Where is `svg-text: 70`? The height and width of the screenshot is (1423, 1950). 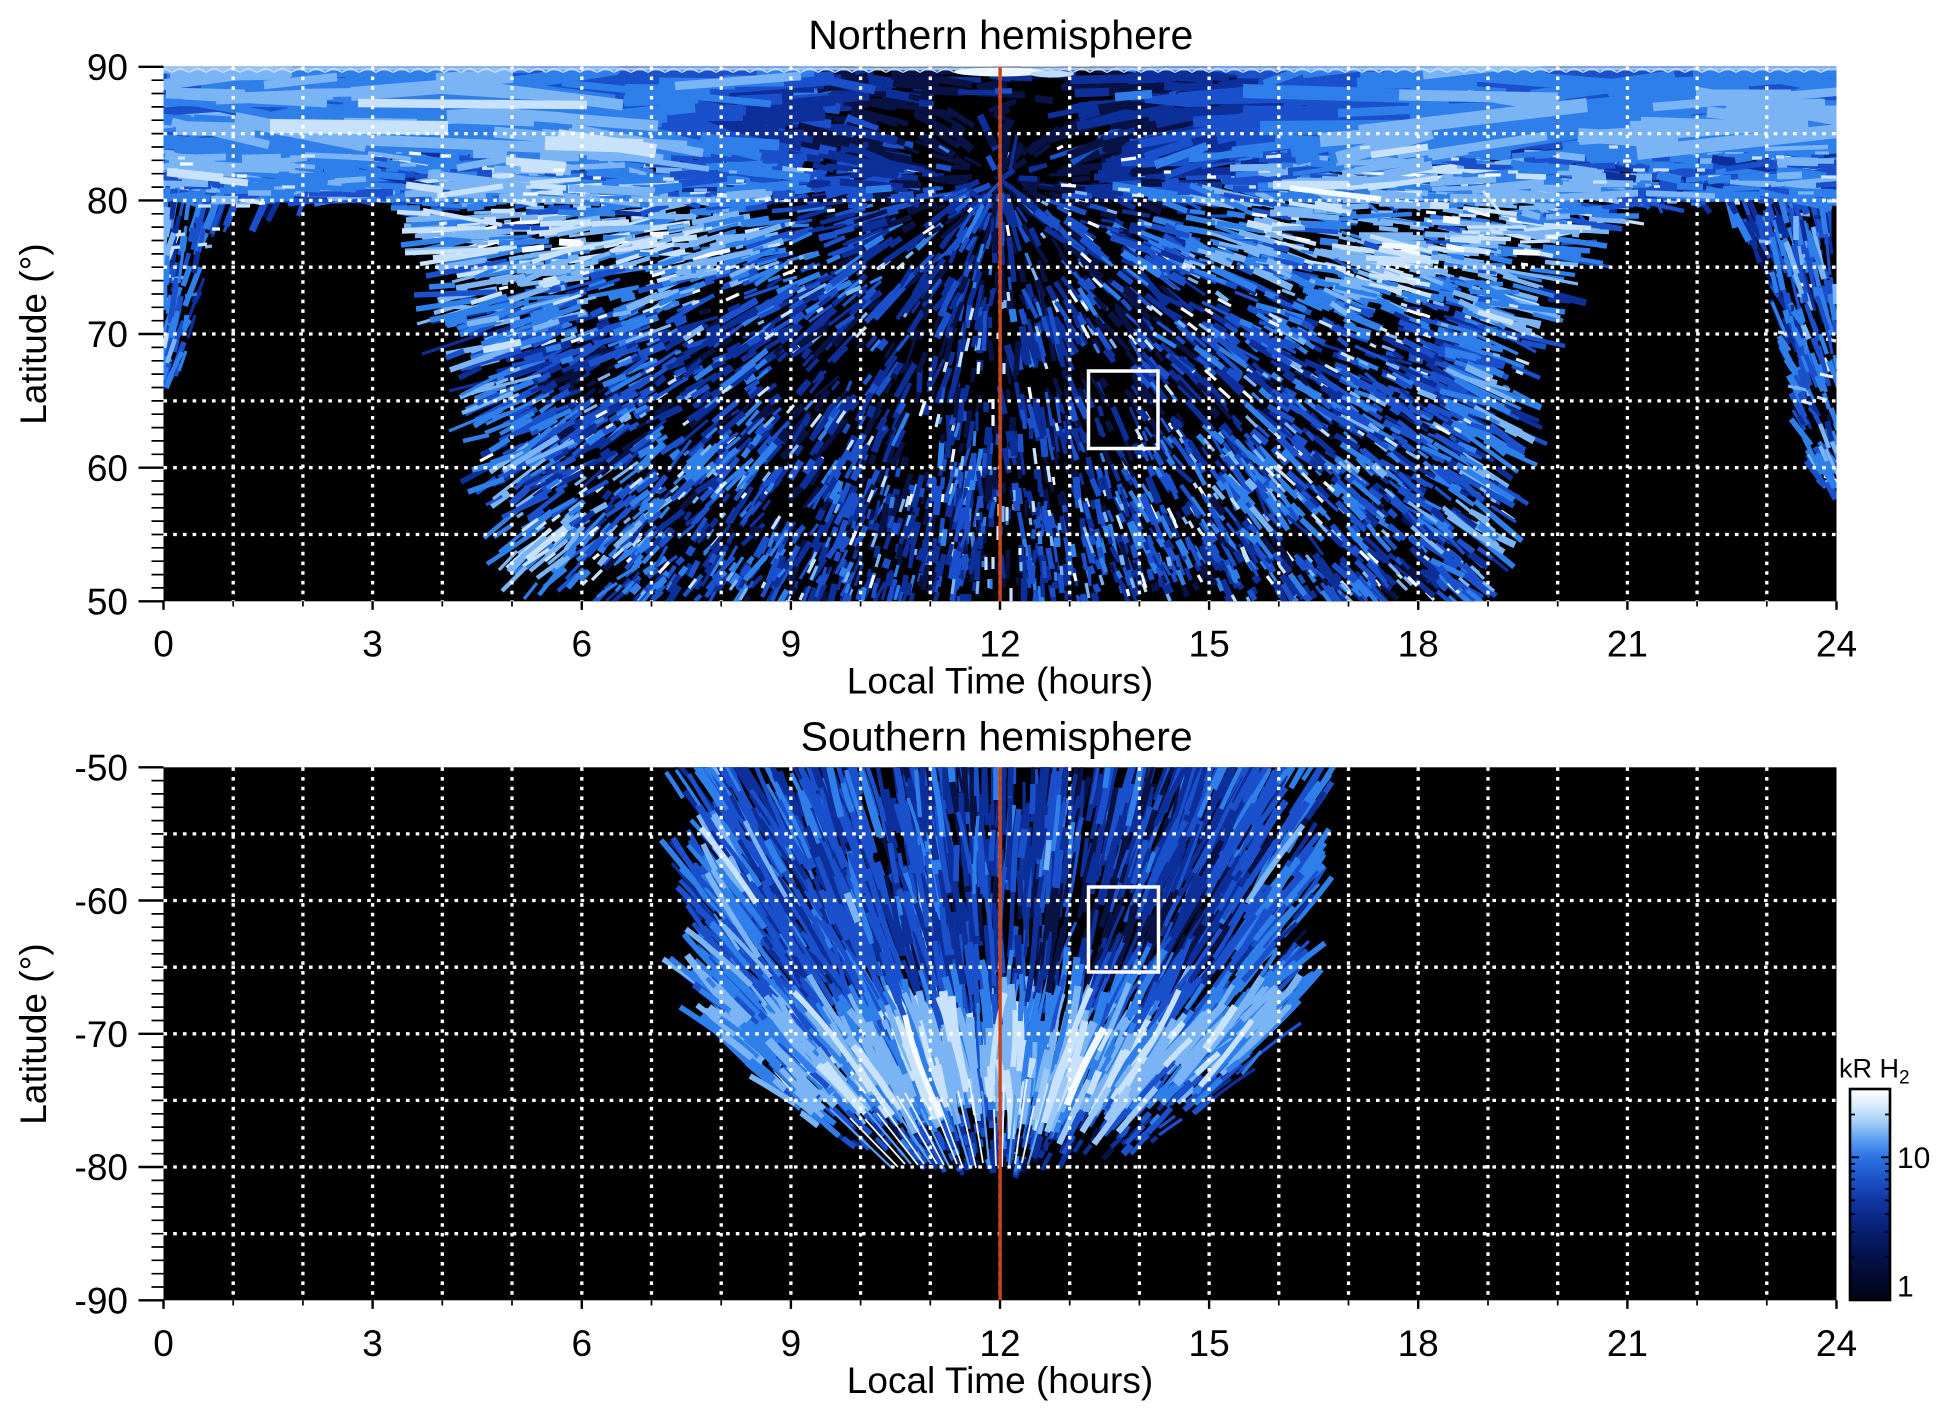
svg-text: 70 is located at coordinates (107, 334).